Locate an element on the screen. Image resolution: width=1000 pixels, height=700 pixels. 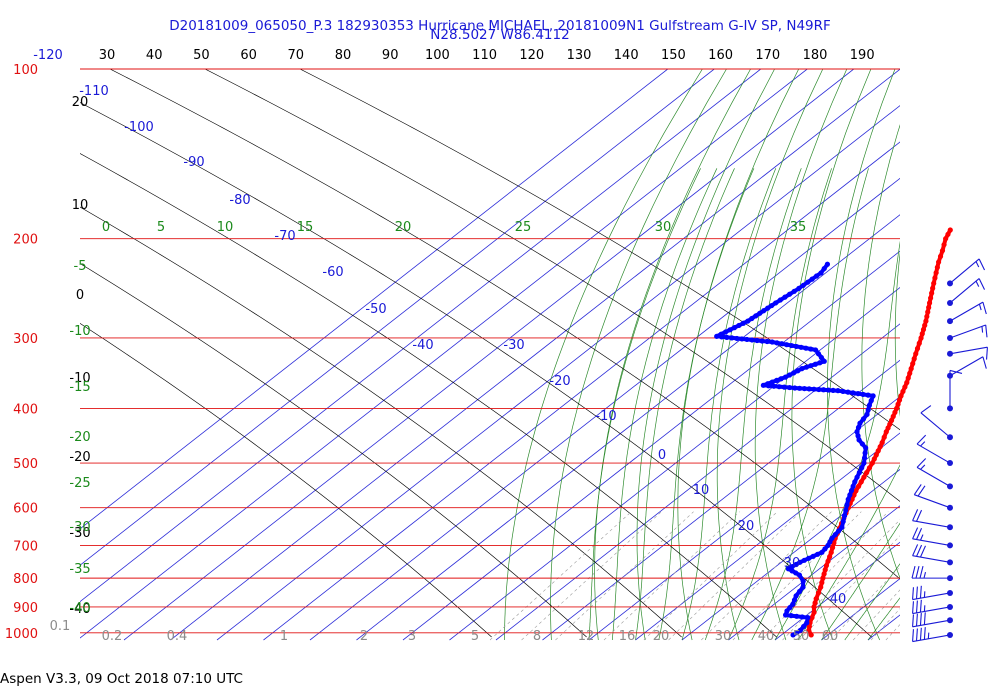
chart-subtitle: N28.5027 W86.4112 is located at coordinates (499, 35).